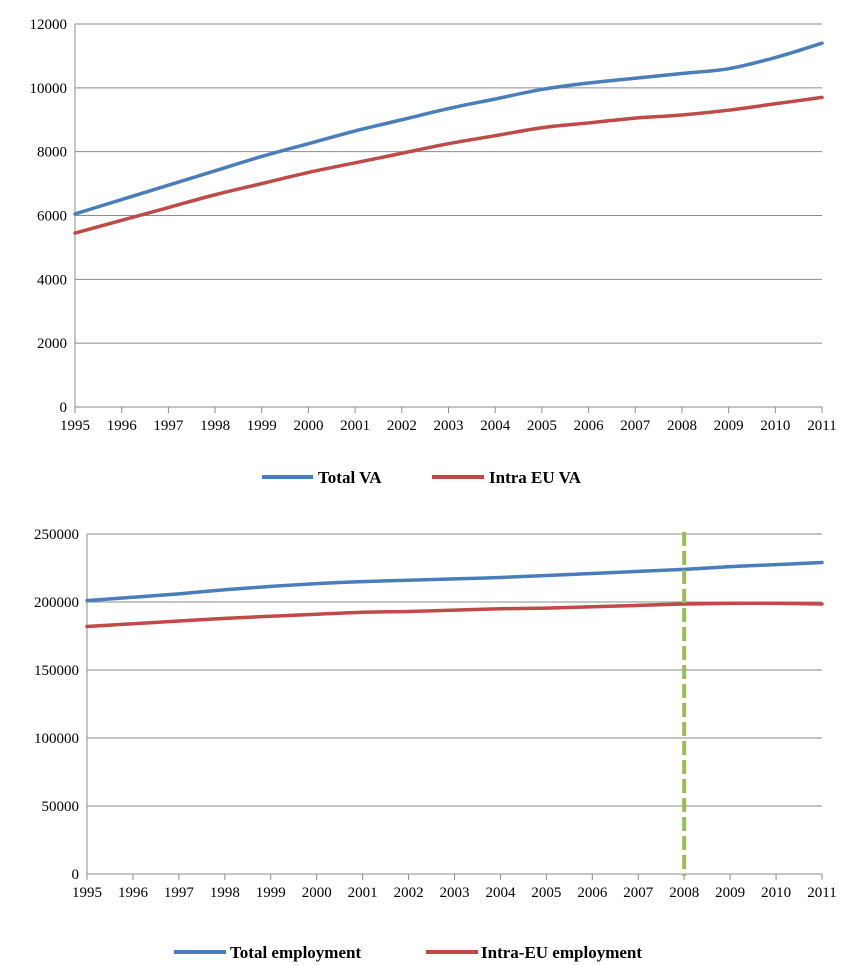 The width and height of the screenshot is (845, 965). Describe the element at coordinates (52, 217) in the screenshot. I see `y-tick-label: 6000` at that location.